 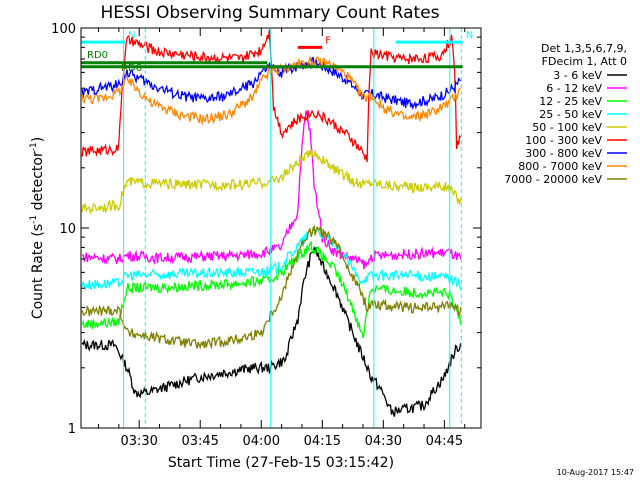 I want to click on legend-header-line: Det 1,3,5,6,7,9,, so click(x=584, y=48).